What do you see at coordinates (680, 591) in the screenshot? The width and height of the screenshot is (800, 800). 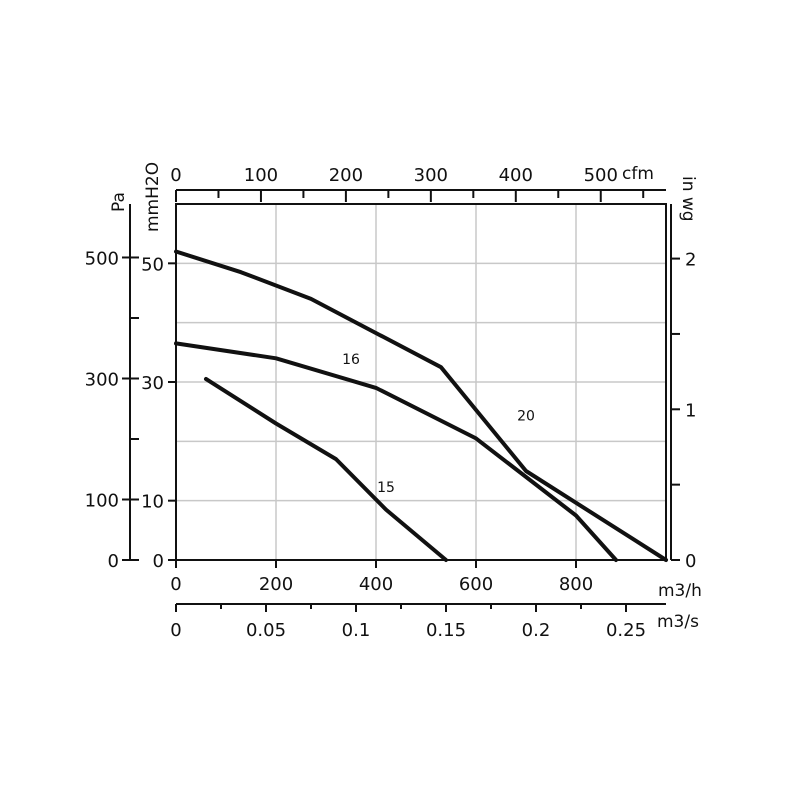 I see `x-primary-unit-label: m3/h` at bounding box center [680, 591].